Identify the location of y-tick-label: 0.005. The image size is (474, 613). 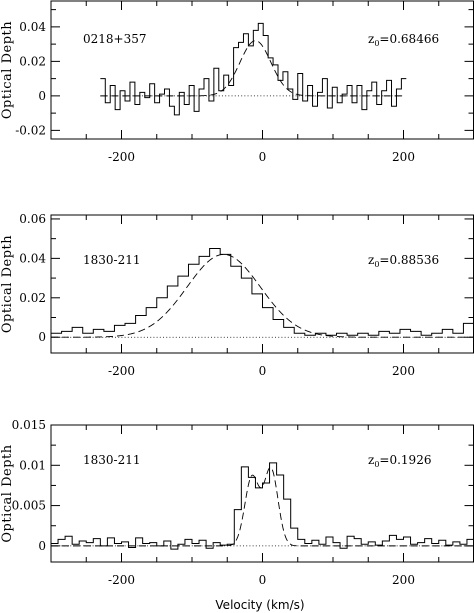
(29, 506).